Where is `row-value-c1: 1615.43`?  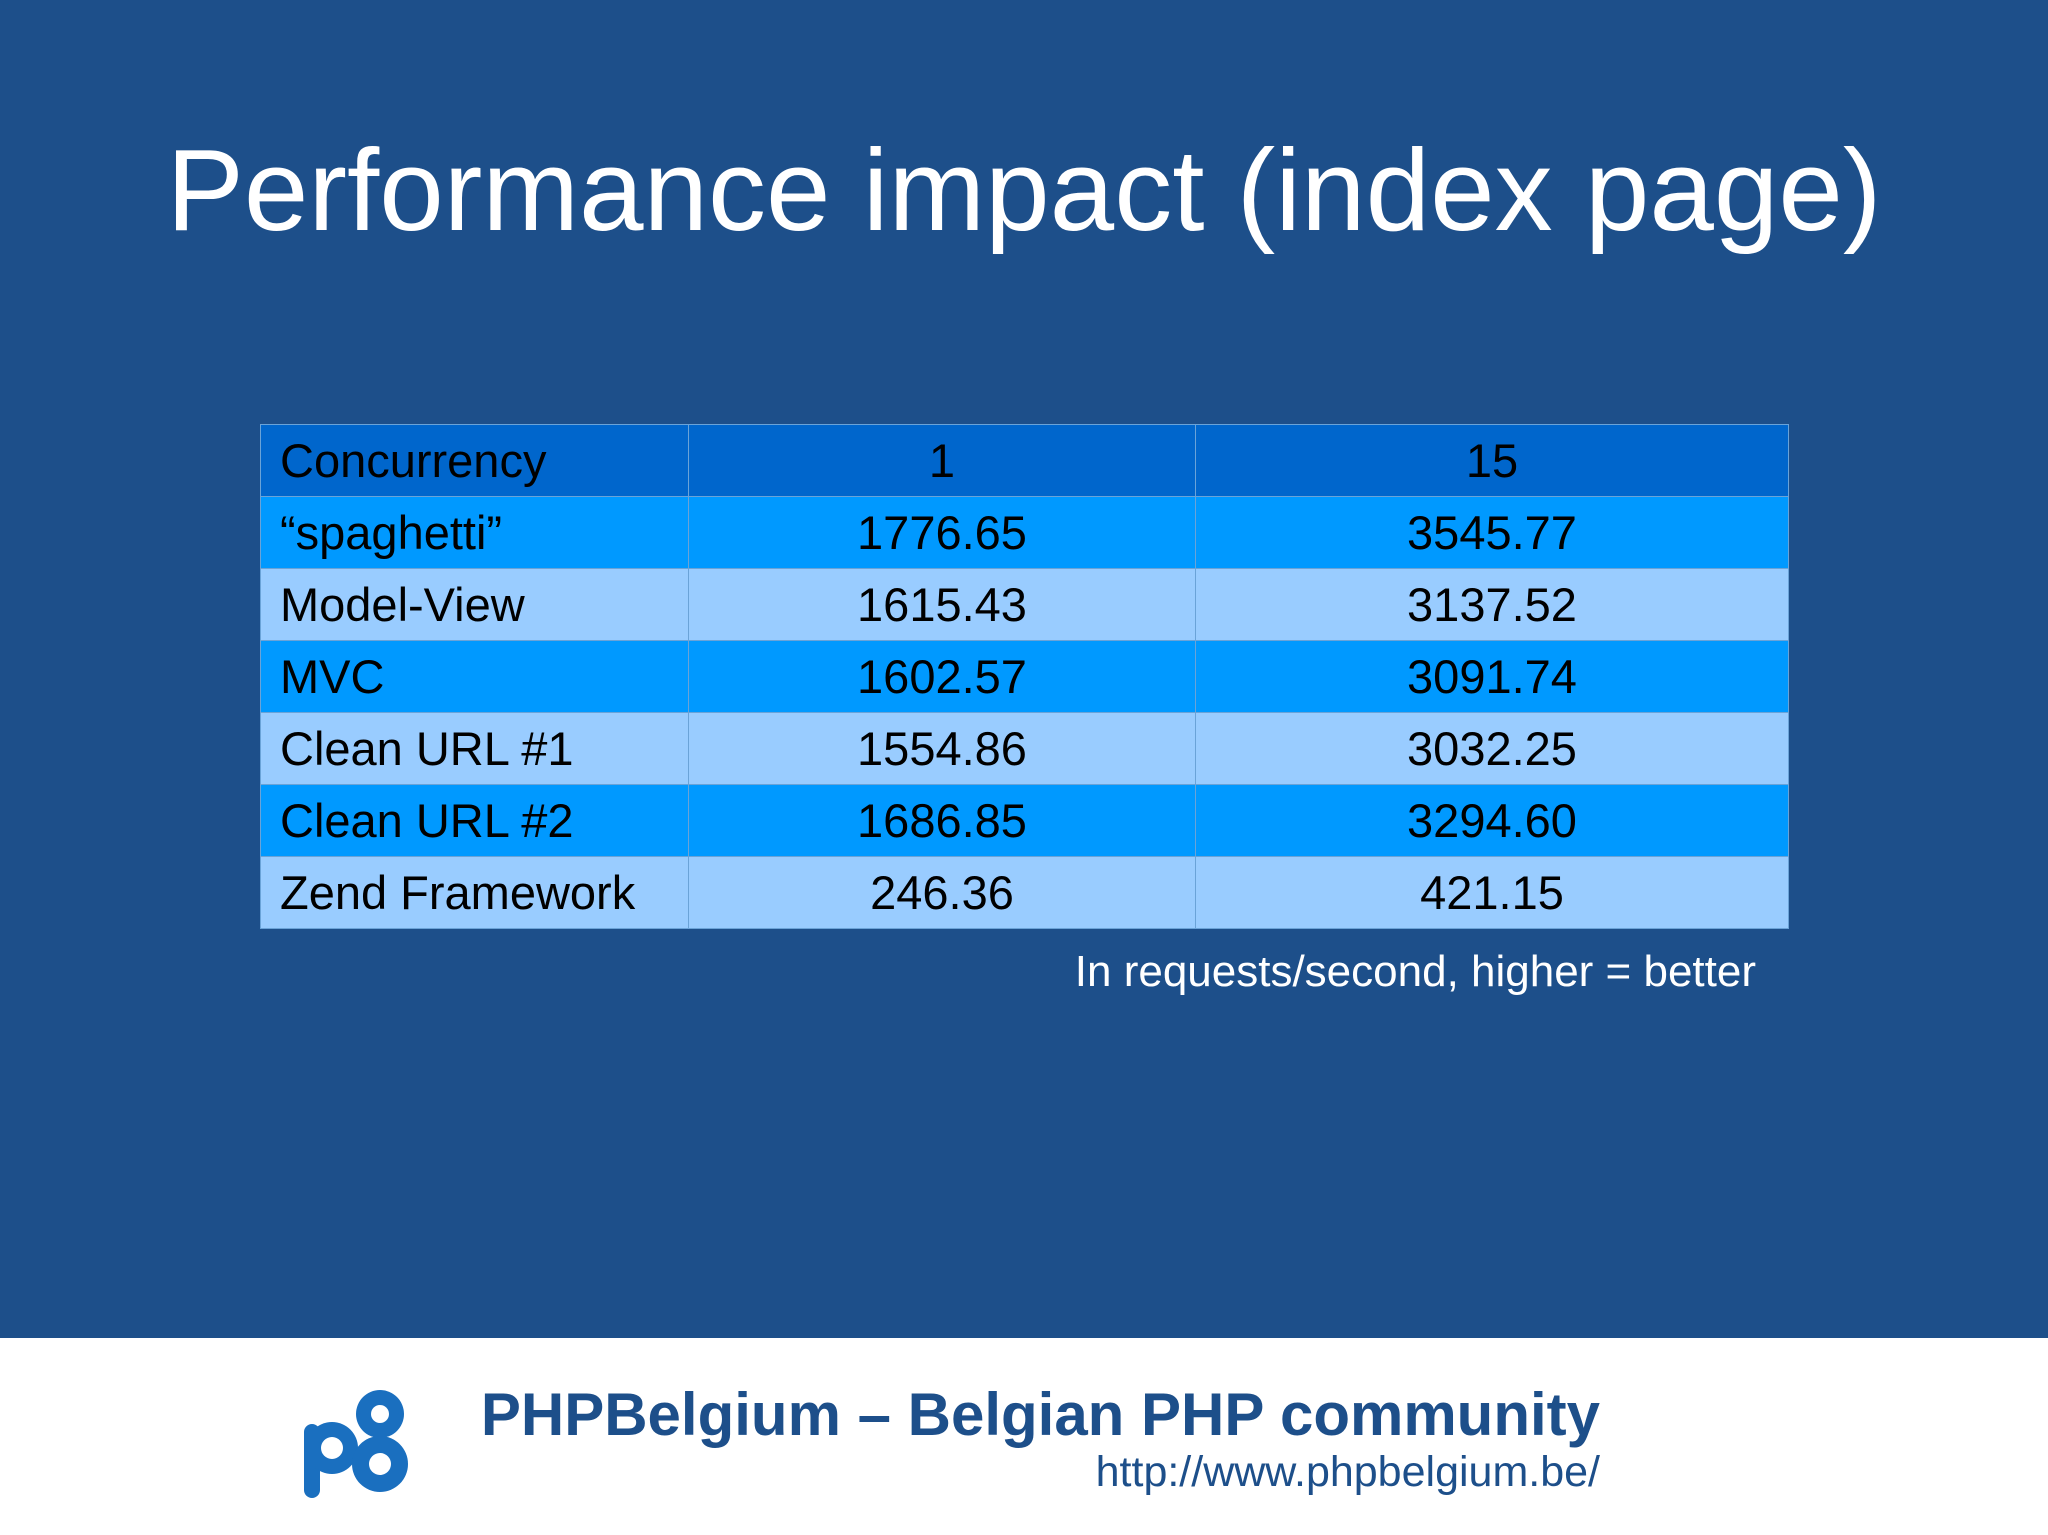 row-value-c1: 1615.43 is located at coordinates (942, 604).